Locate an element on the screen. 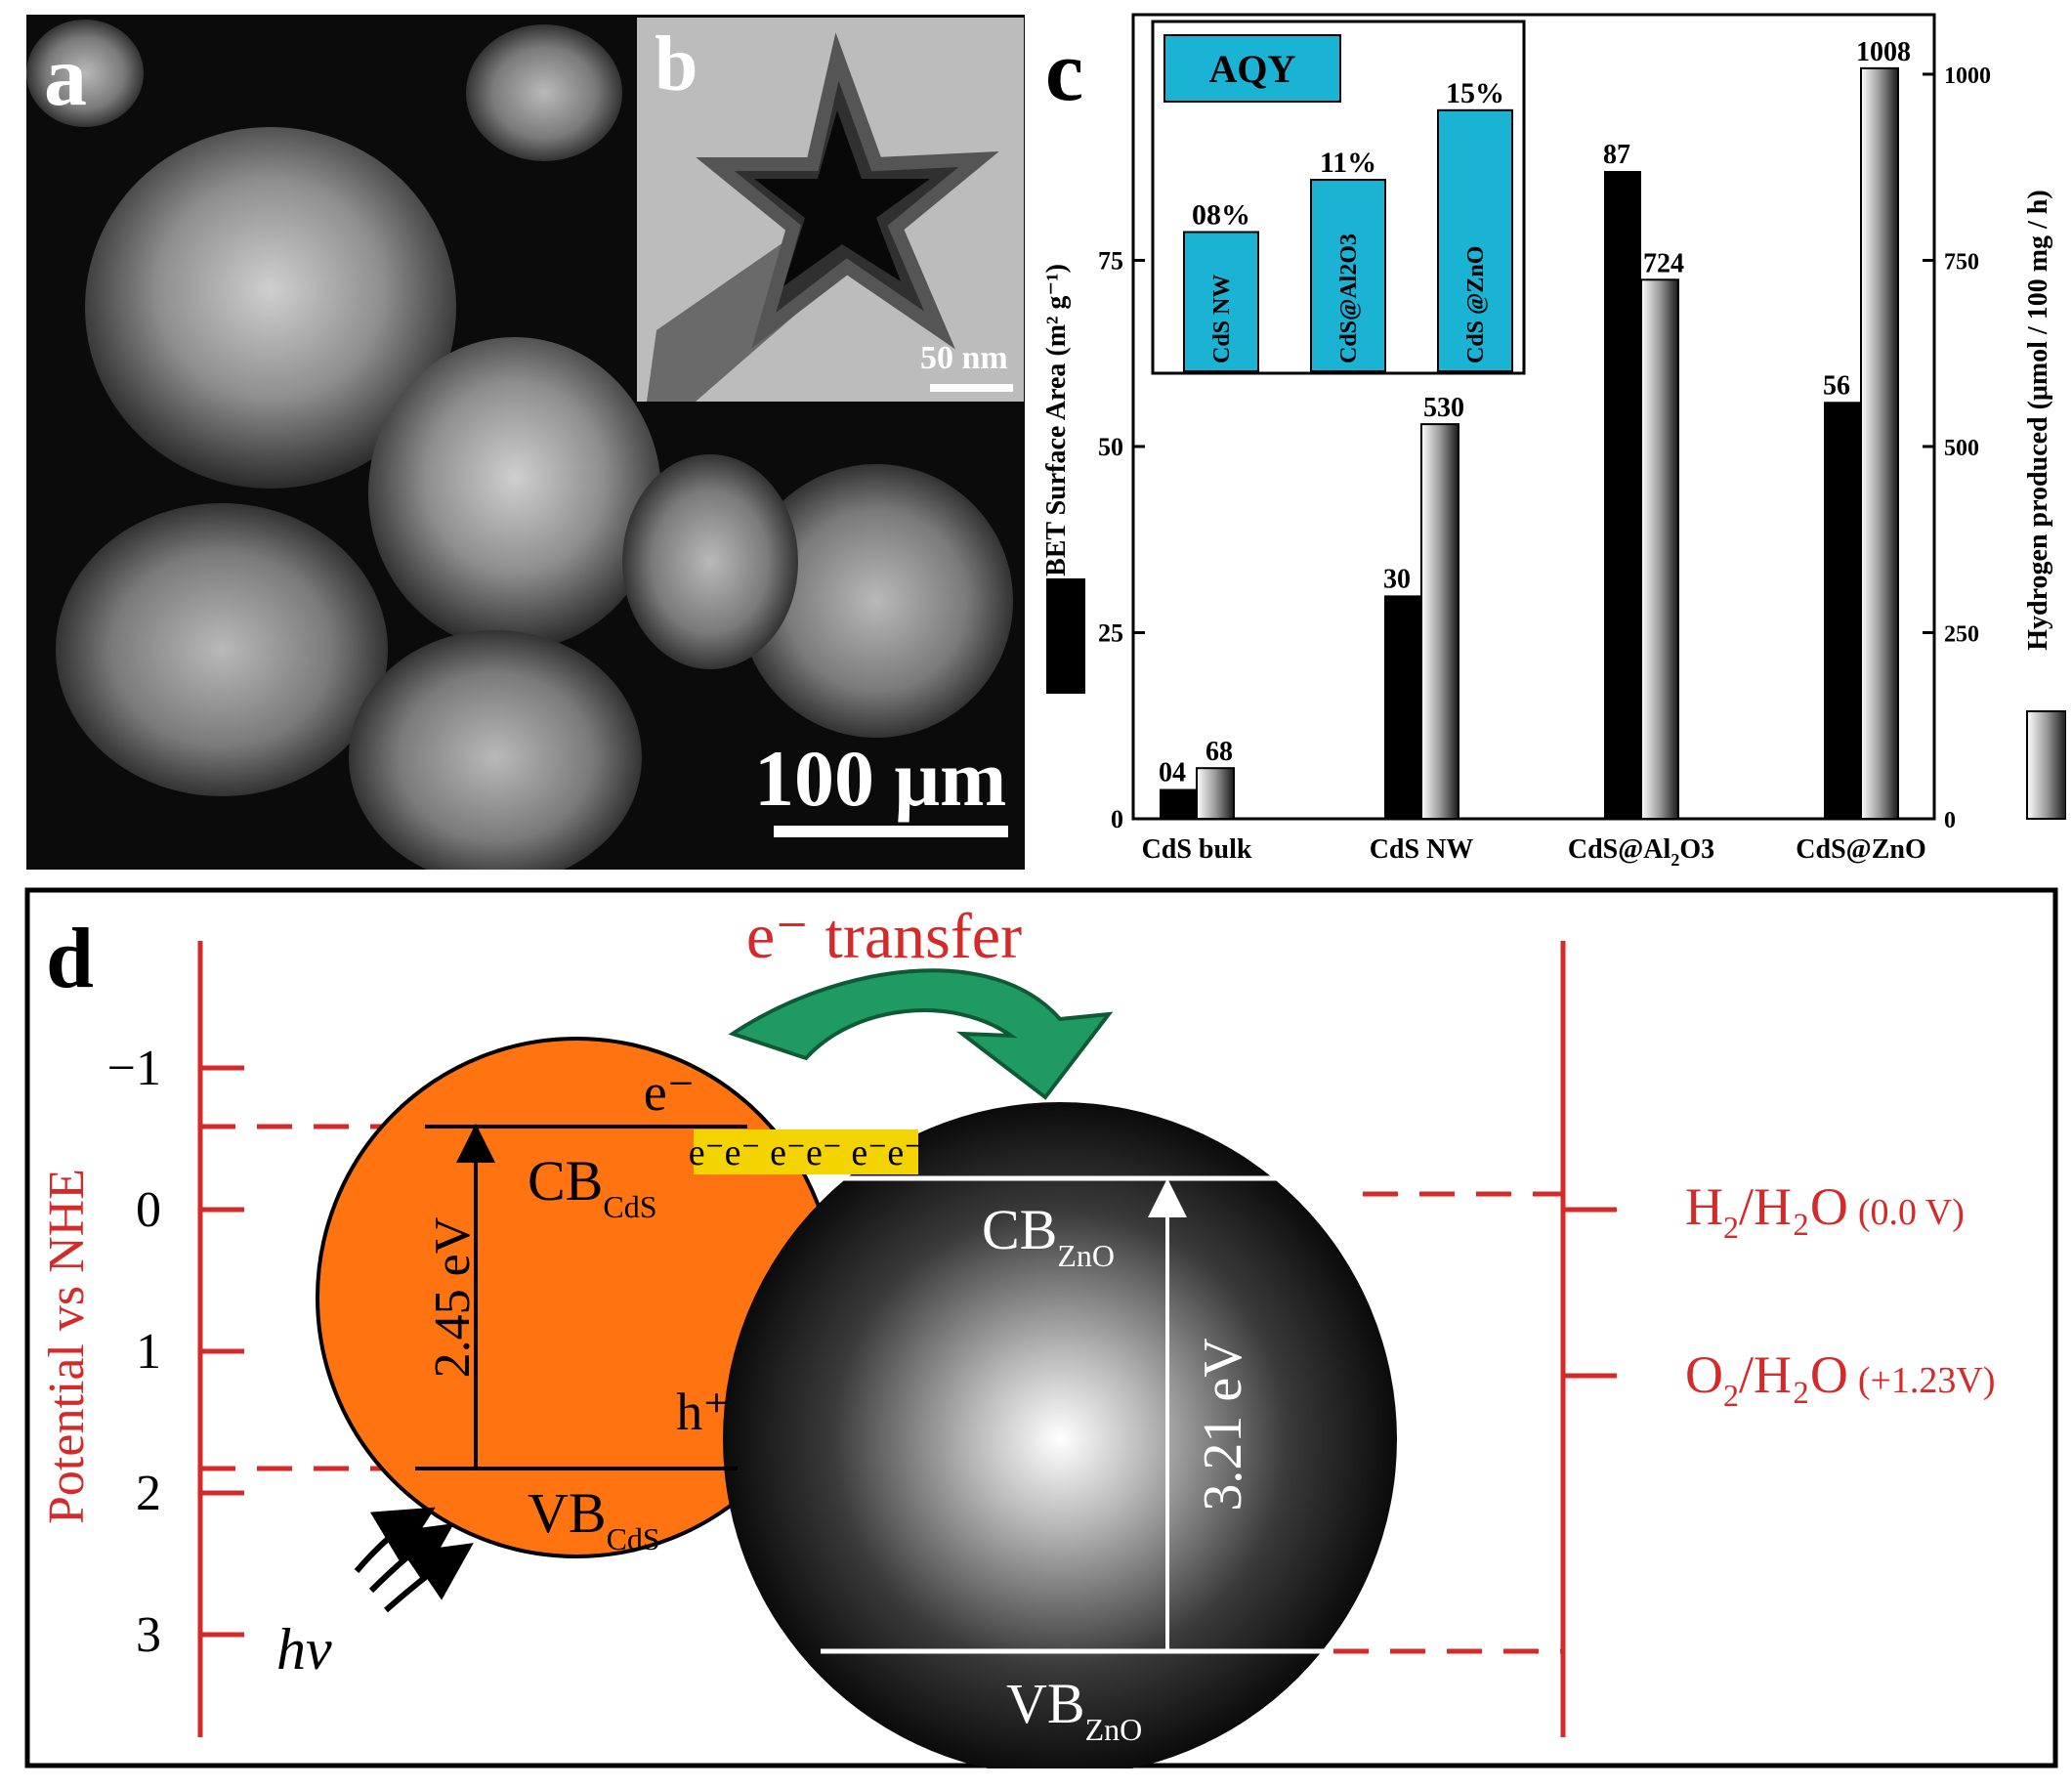 This screenshot has width=2072, height=1789. y-right-axis-title: Hydrogen produced (μmol / 100 mg / h) is located at coordinates (2038, 420).